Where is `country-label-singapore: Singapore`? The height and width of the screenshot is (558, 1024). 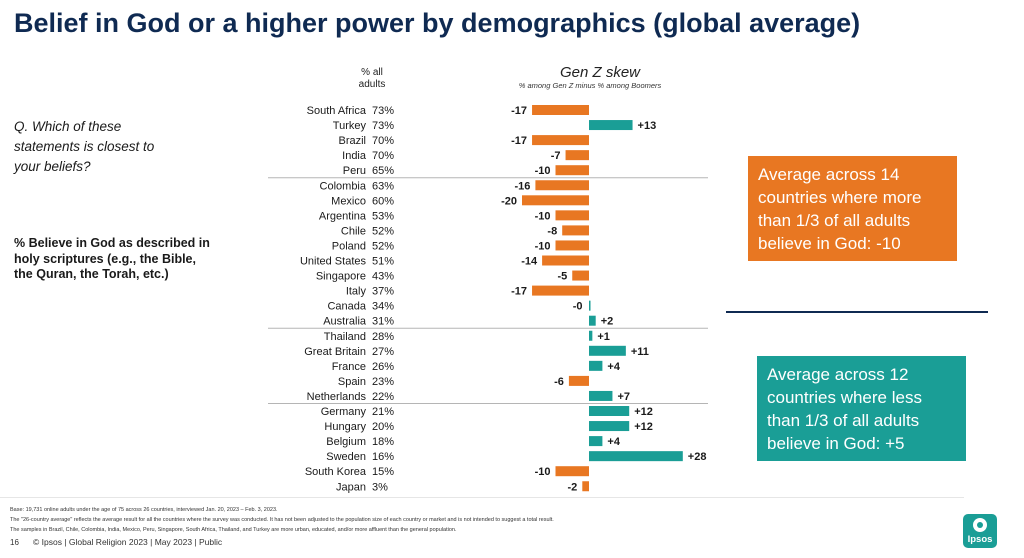 country-label-singapore: Singapore is located at coordinates (341, 277).